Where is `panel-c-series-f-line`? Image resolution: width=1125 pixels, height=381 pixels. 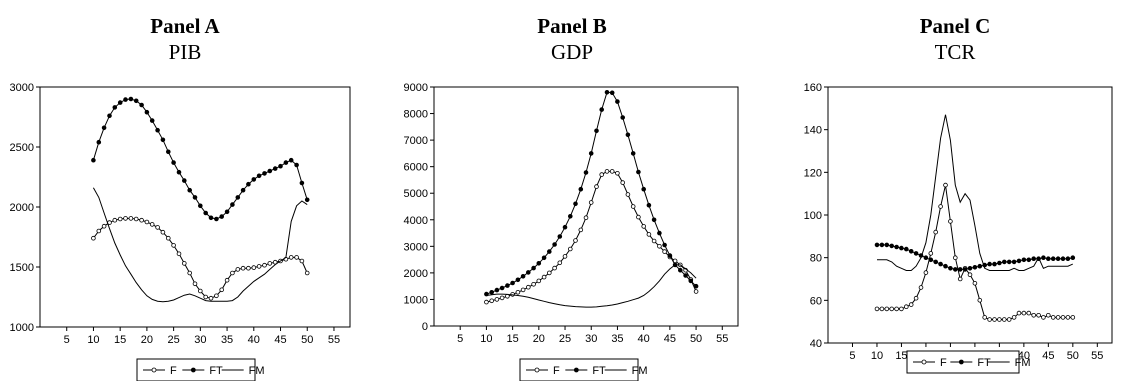
panel-c-series-f-line is located at coordinates (975, 252).